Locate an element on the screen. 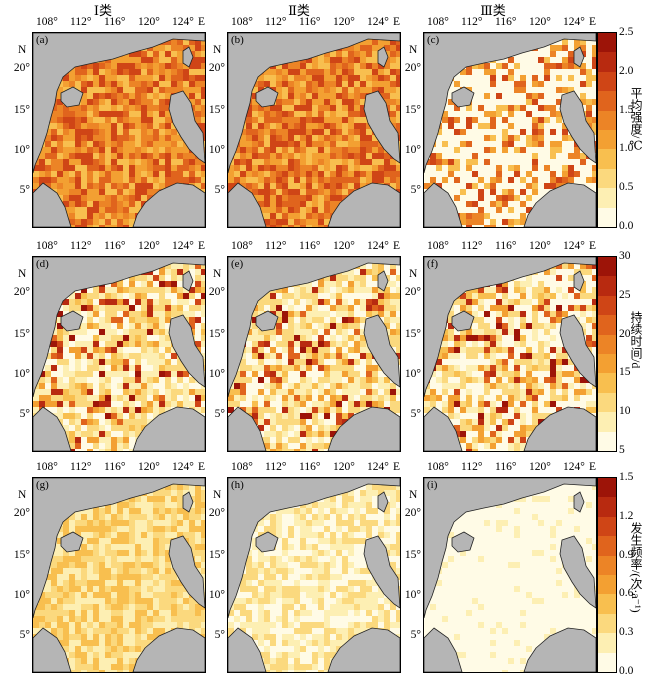 This screenshot has width=650, height=677. colorbar-tick-label: 1.2 is located at coordinates (626, 516).